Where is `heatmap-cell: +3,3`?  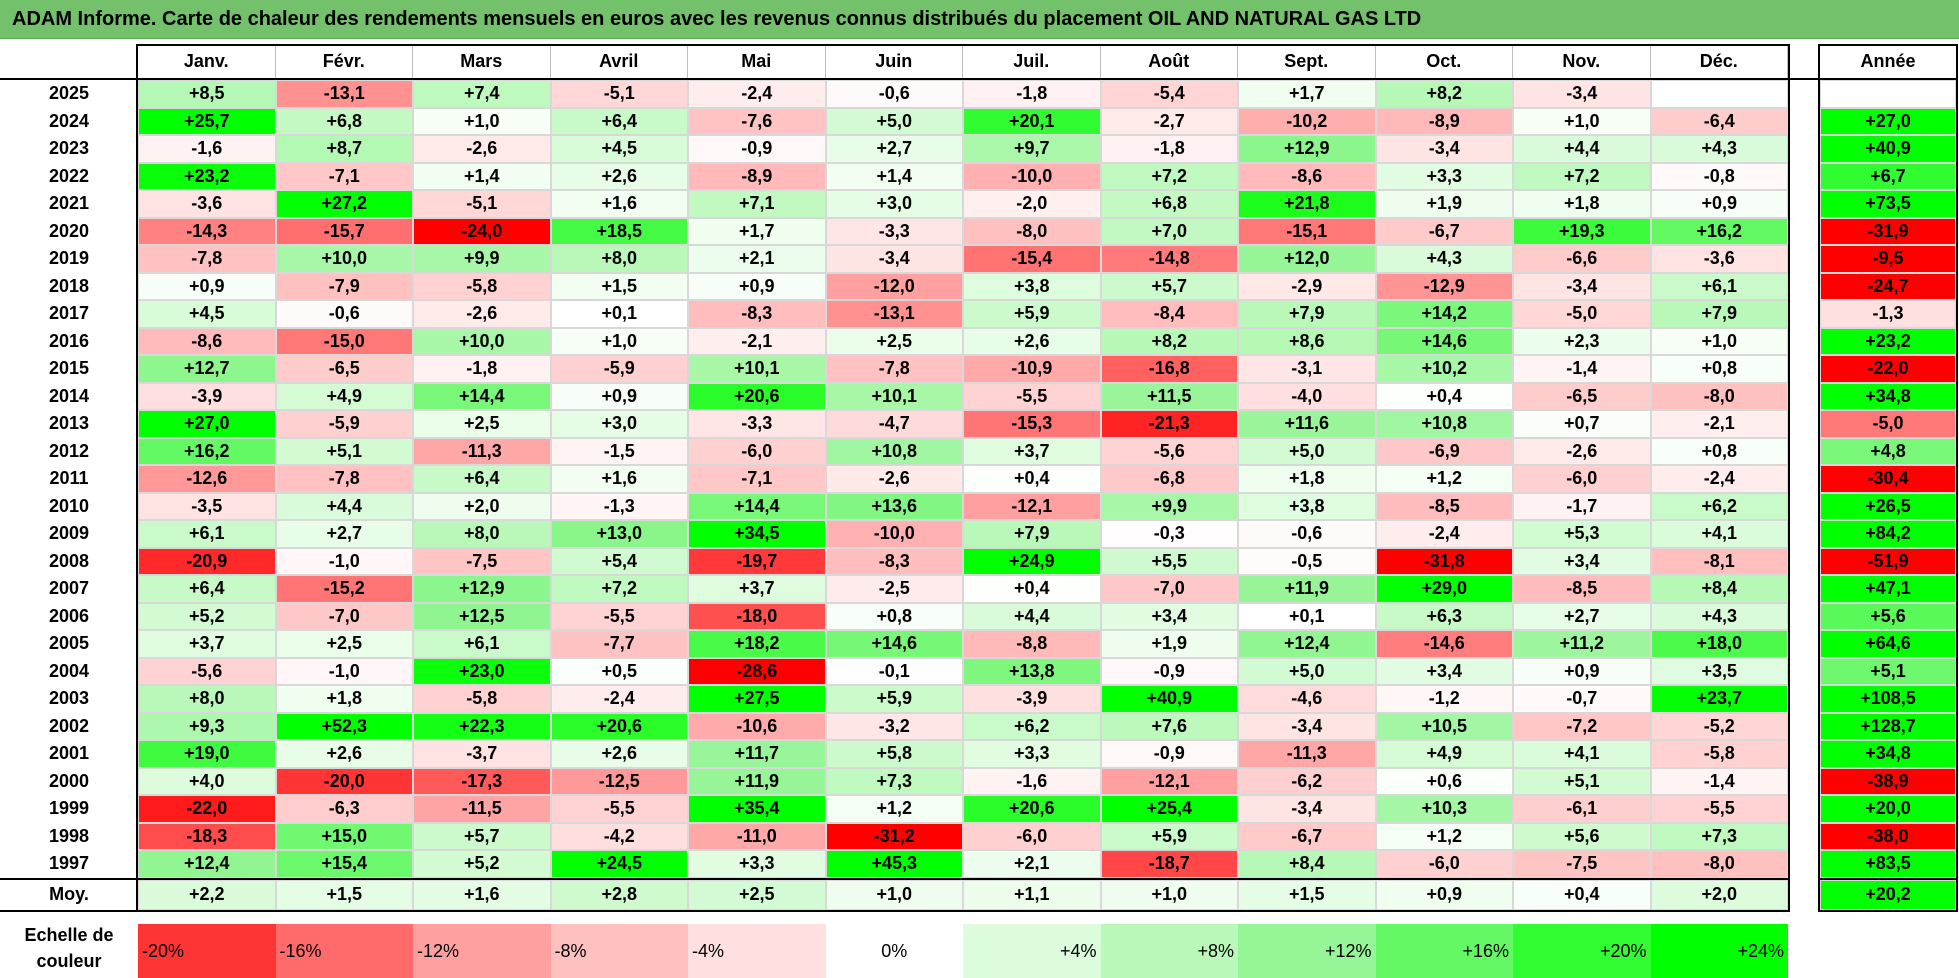 heatmap-cell: +3,3 is located at coordinates (1444, 176).